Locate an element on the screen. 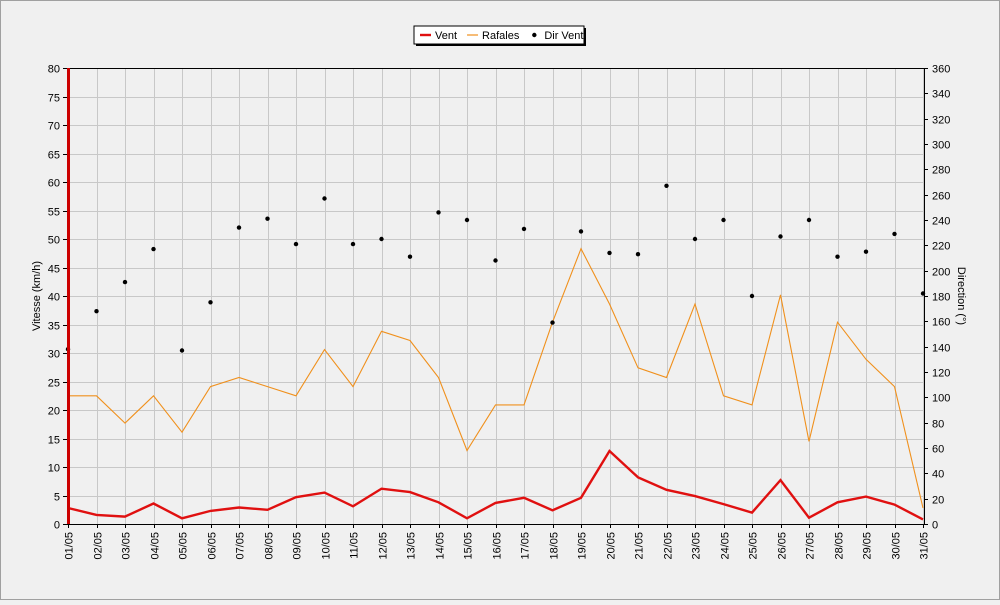 The height and width of the screenshot is (605, 1000). x-tick-label: 10/05 is located at coordinates (327, 546).